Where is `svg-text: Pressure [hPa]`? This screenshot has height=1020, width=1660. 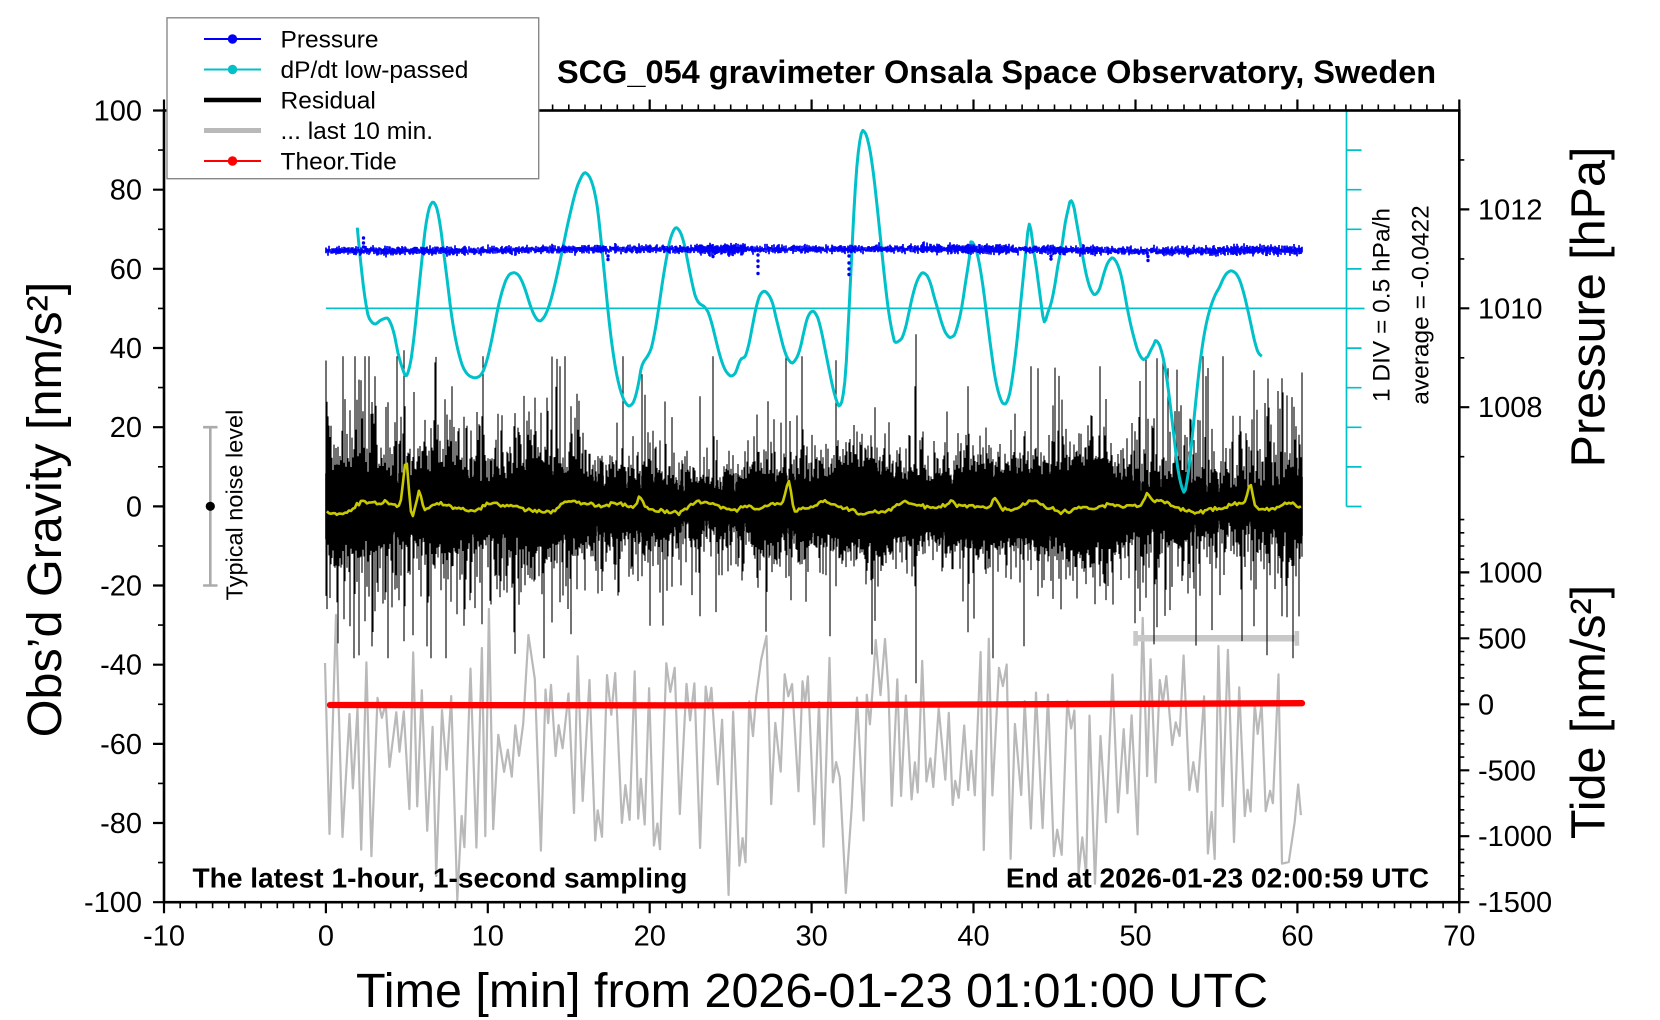 svg-text: Pressure [hPa] is located at coordinates (1589, 307).